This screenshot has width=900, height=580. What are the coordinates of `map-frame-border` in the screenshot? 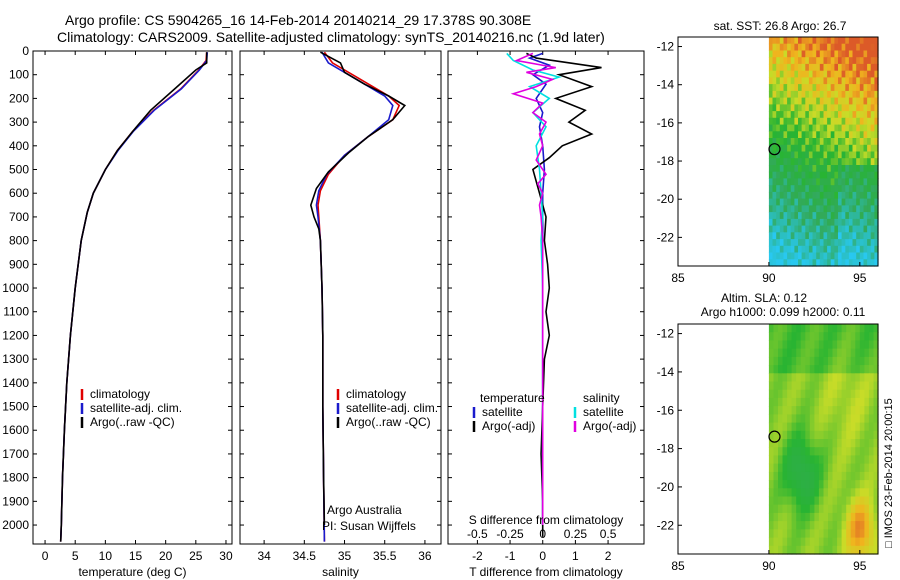 It's located at (778, 439).